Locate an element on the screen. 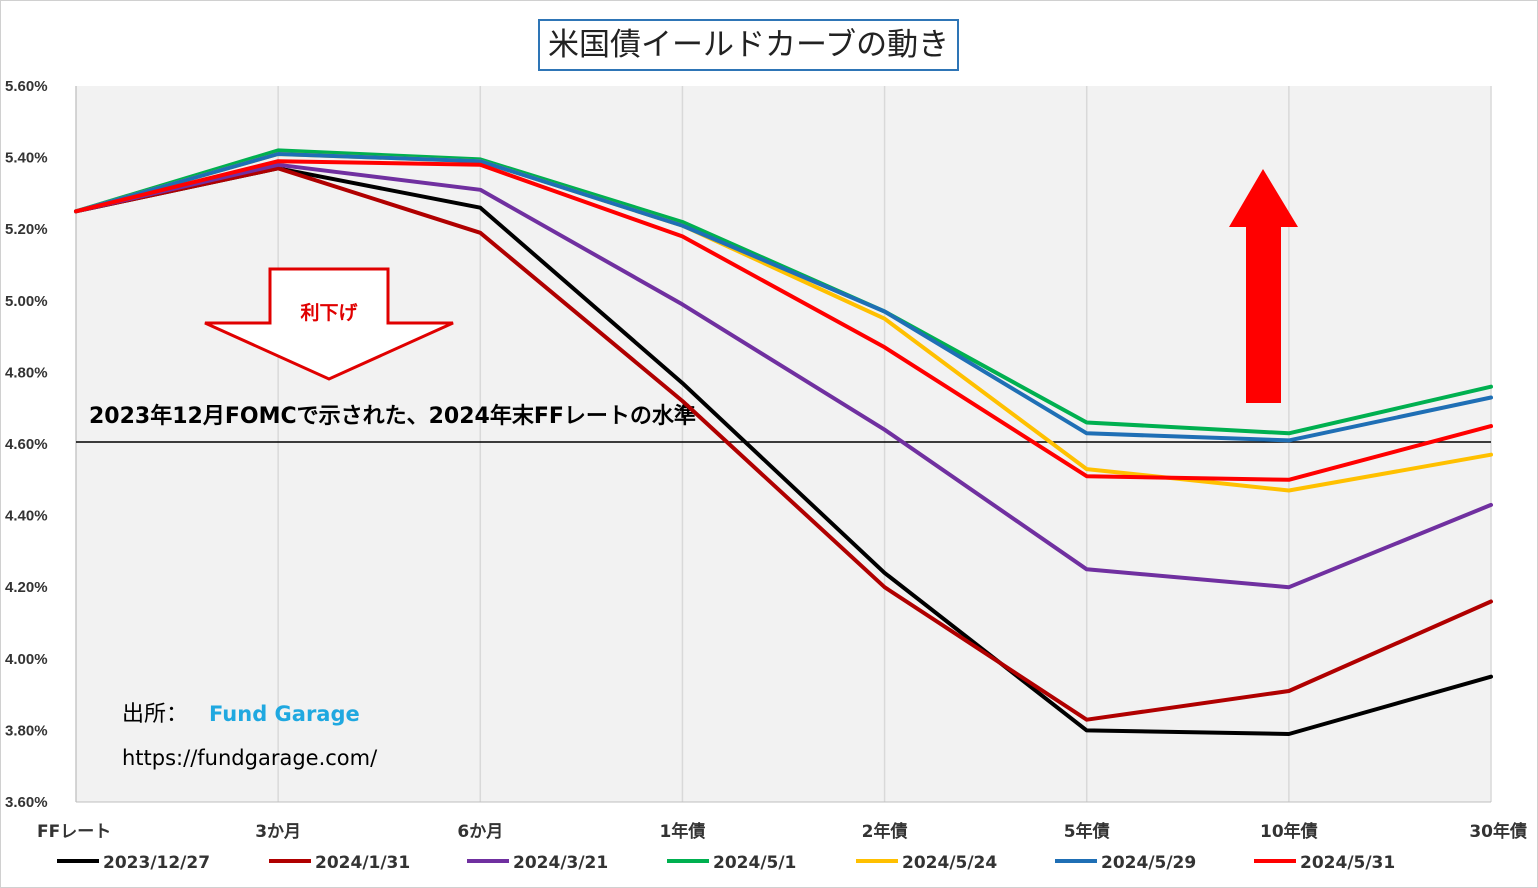  x-tick-label: FFレート is located at coordinates (74, 832).